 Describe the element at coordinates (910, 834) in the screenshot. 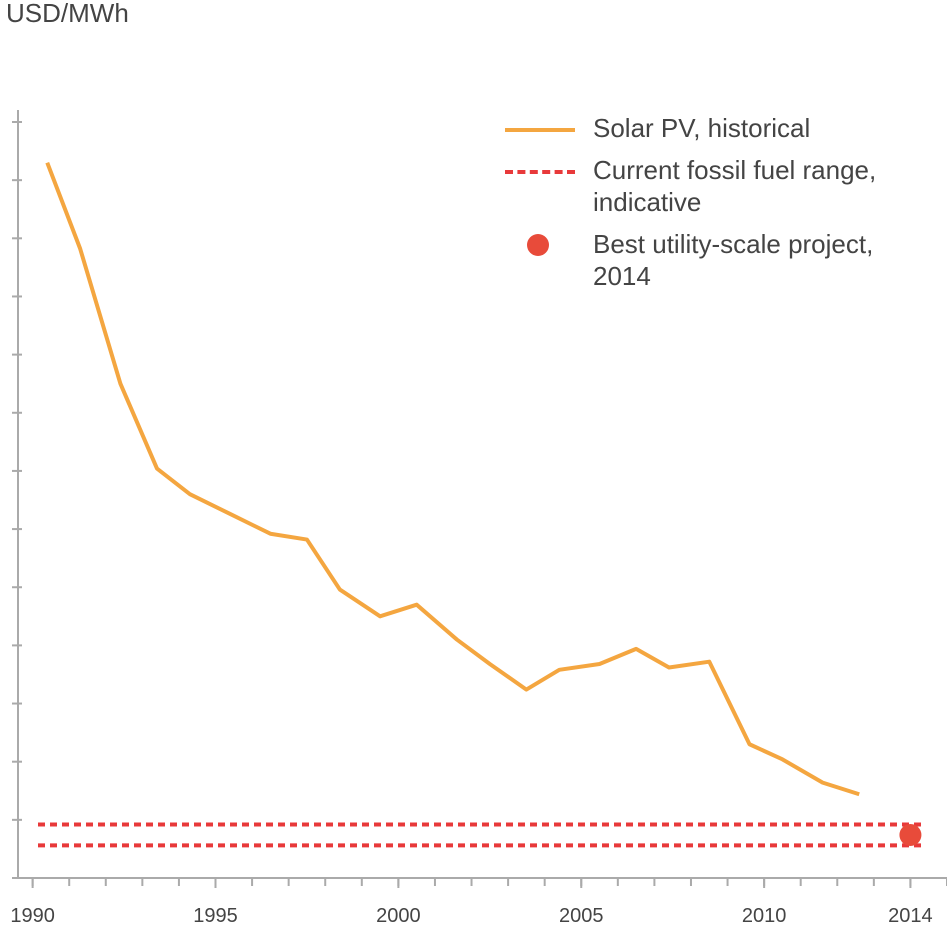

I see `best-project-dot` at that location.